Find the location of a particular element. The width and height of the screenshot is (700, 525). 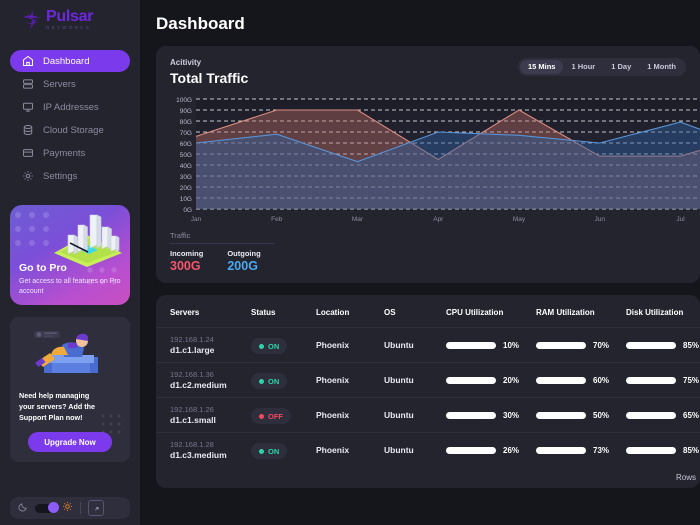

sidebar-item-settings: Settings is located at coordinates (70, 176).